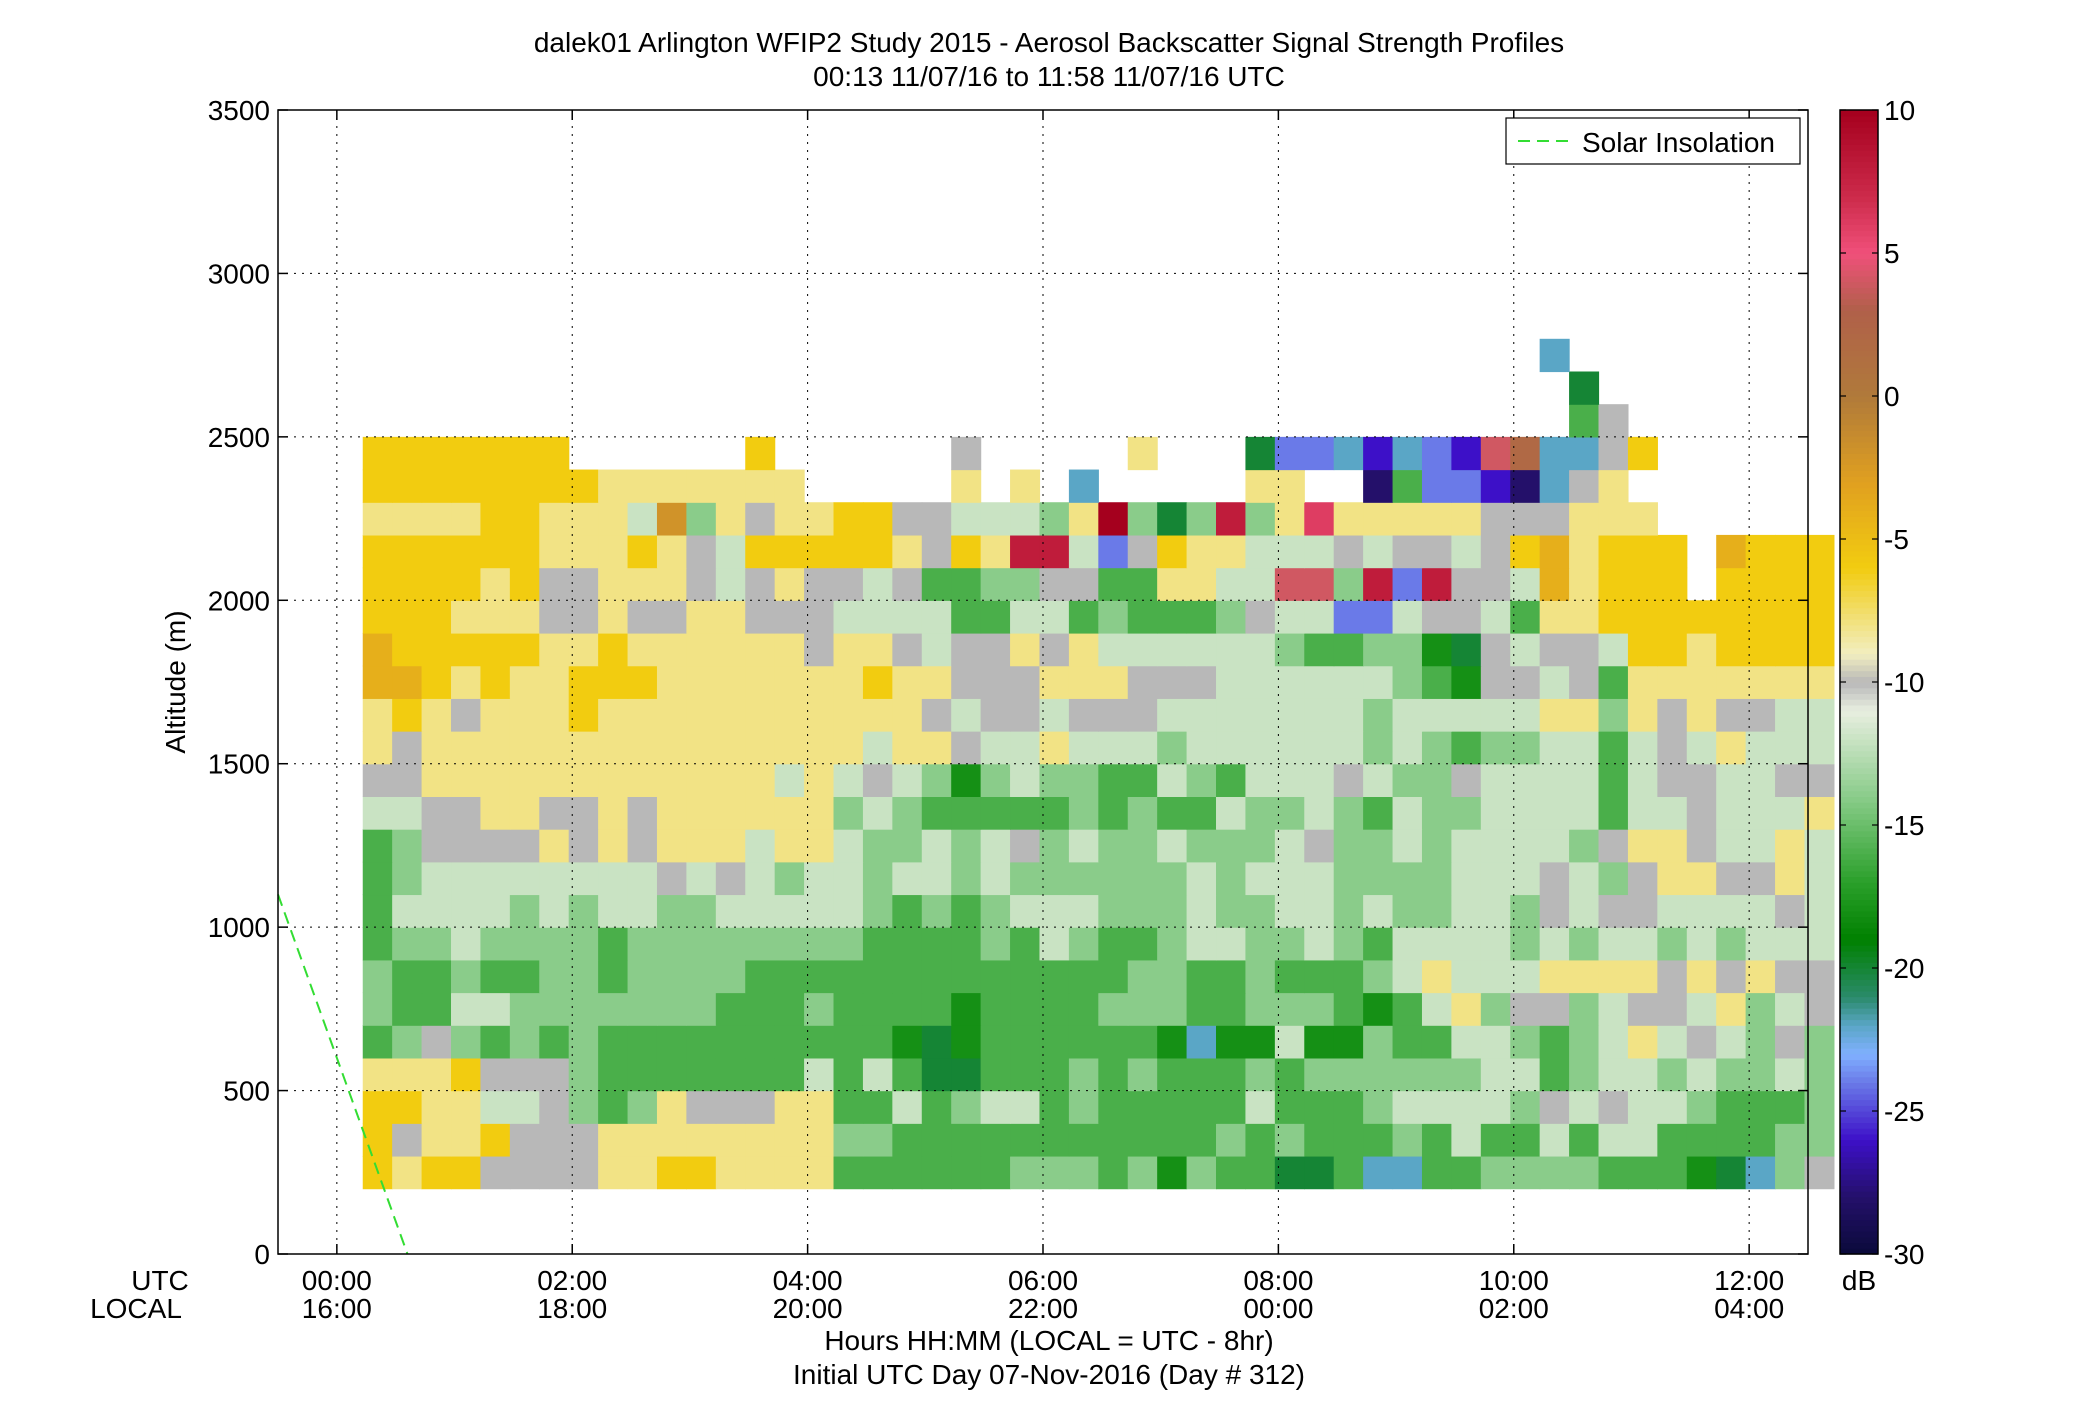 This screenshot has height=1425, width=2098. I want to click on x-tick-label-utc: 12:00, so click(1749, 1280).